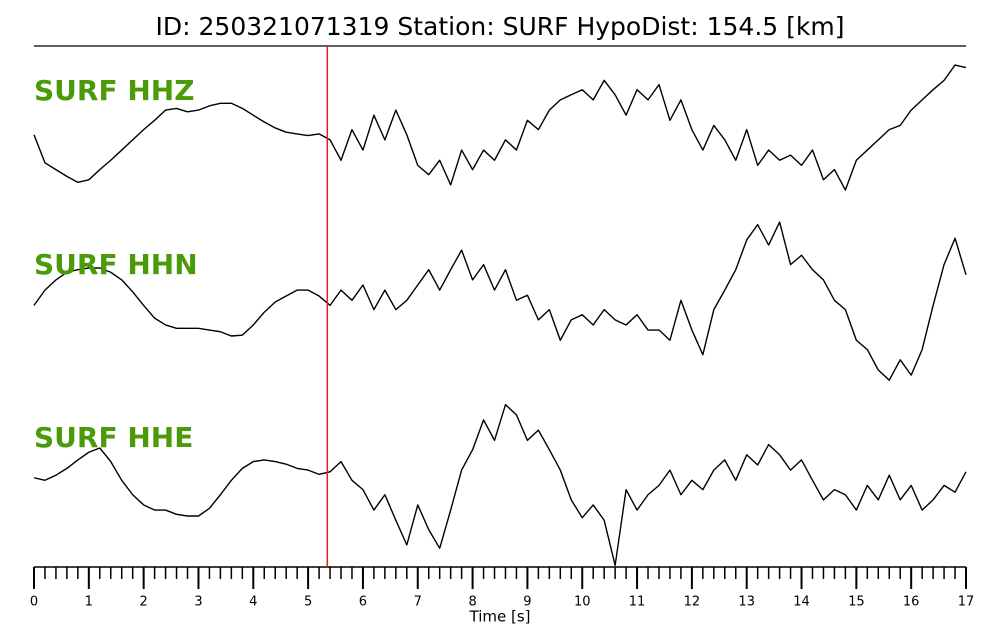  What do you see at coordinates (692, 602) in the screenshot?
I see `x-tick-label: 12` at bounding box center [692, 602].